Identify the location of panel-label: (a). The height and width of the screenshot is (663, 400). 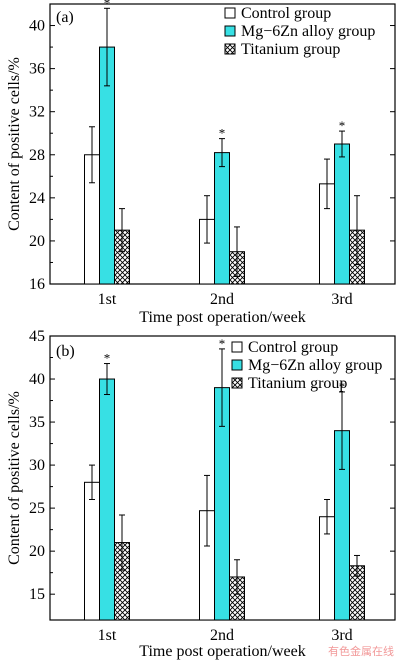
(65, 17).